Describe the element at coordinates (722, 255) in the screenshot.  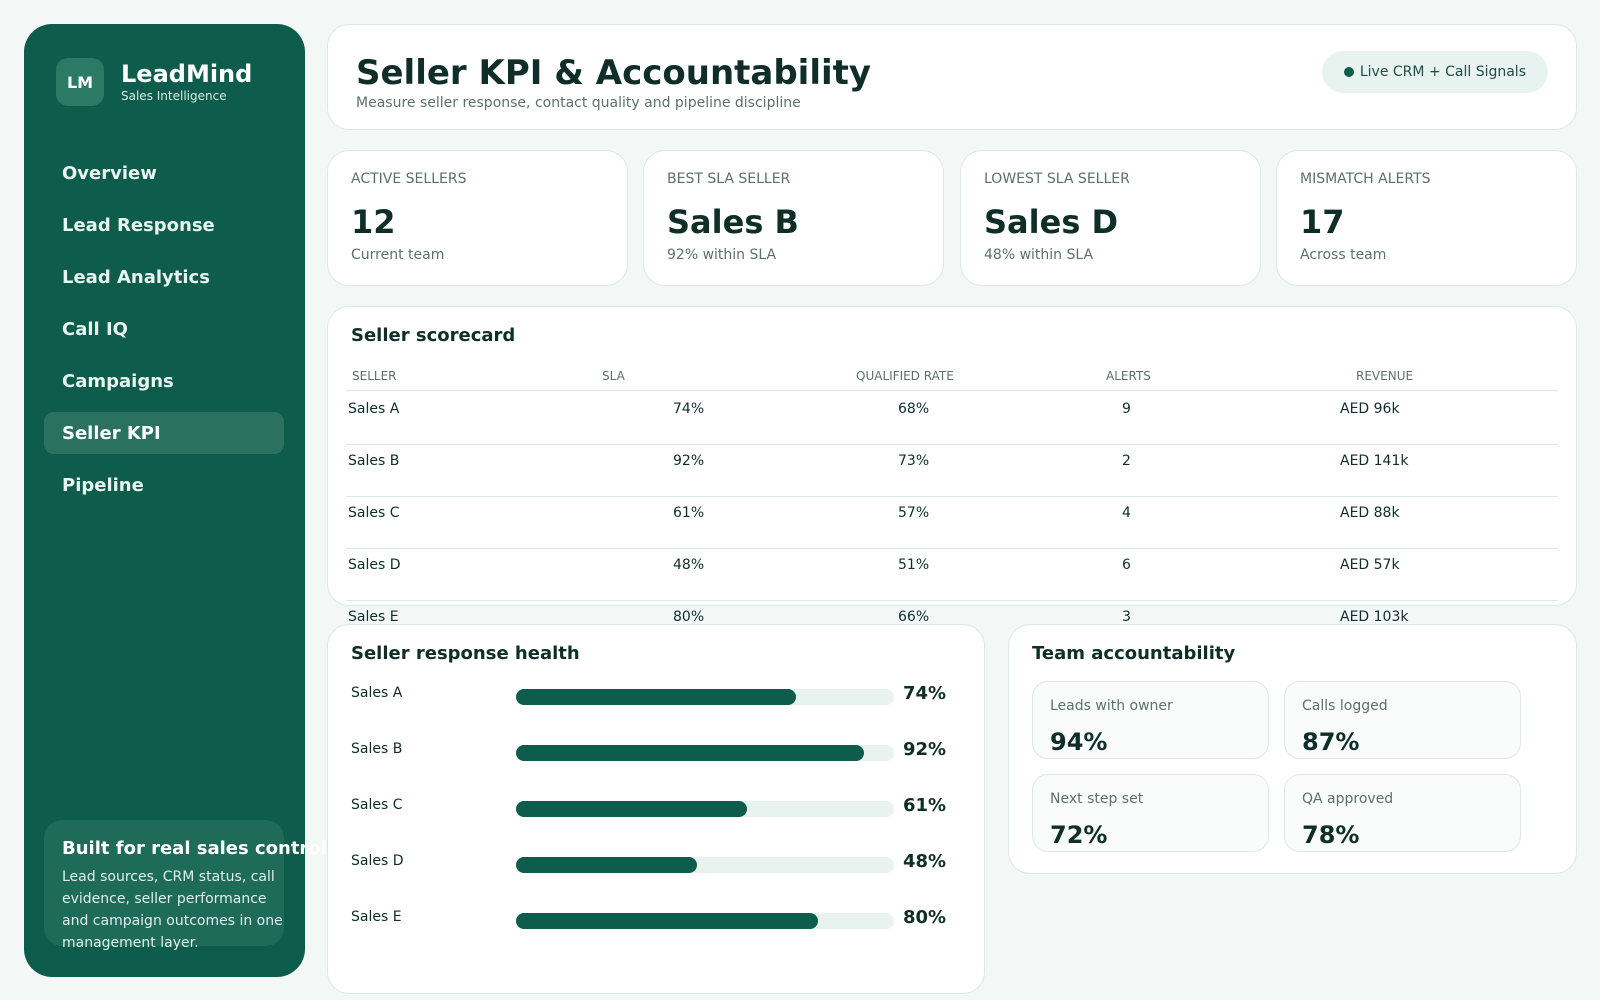
I see `kpi-sub: 92% within SLA` at that location.